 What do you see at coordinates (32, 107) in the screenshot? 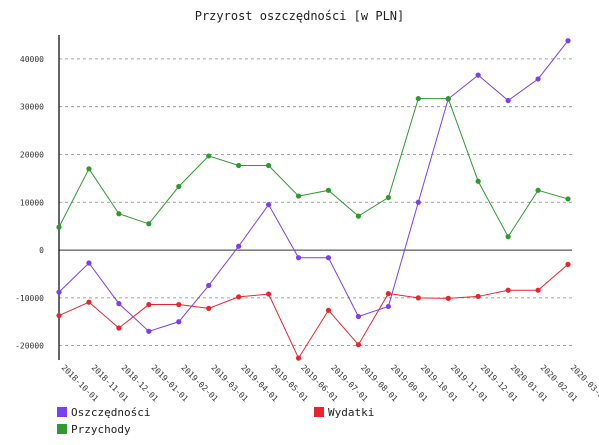
I see `y-tick-label: 30000` at bounding box center [32, 107].